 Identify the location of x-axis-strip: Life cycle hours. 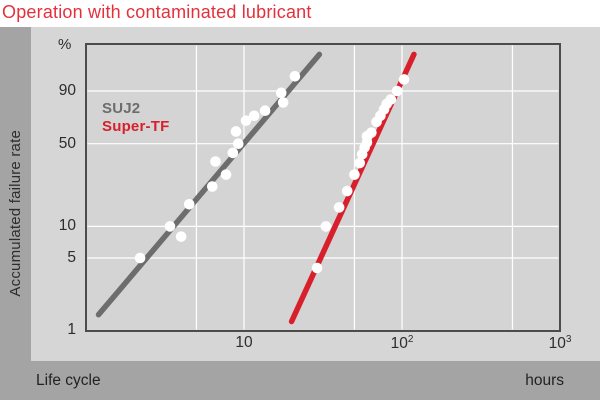
(300, 380).